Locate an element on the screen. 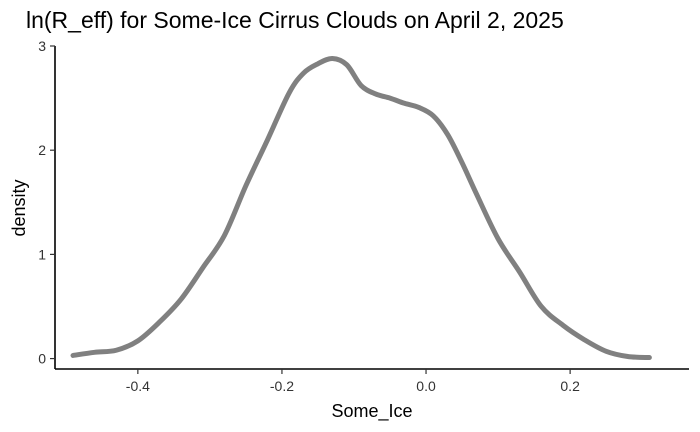 This screenshot has height=432, width=700. y-tick-label: 3 is located at coordinates (42, 46).